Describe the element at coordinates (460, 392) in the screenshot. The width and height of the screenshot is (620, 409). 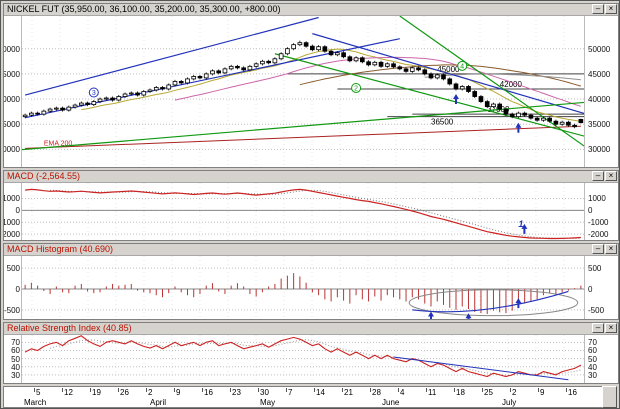
I see `x-axis-tick-label: 18` at that location.